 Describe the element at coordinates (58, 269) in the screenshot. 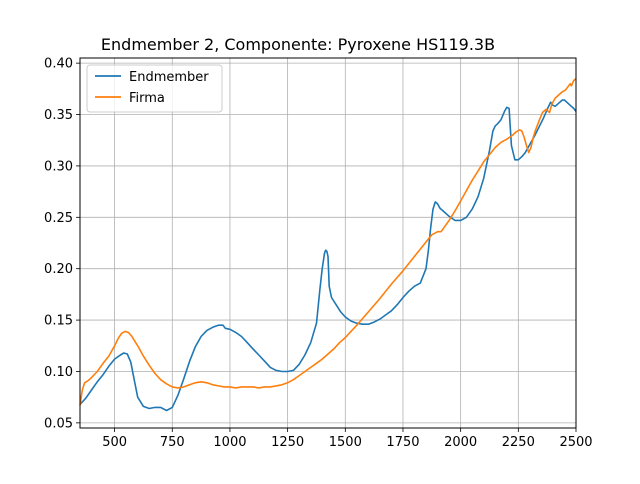

I see `y-tick-label: 0.20` at that location.